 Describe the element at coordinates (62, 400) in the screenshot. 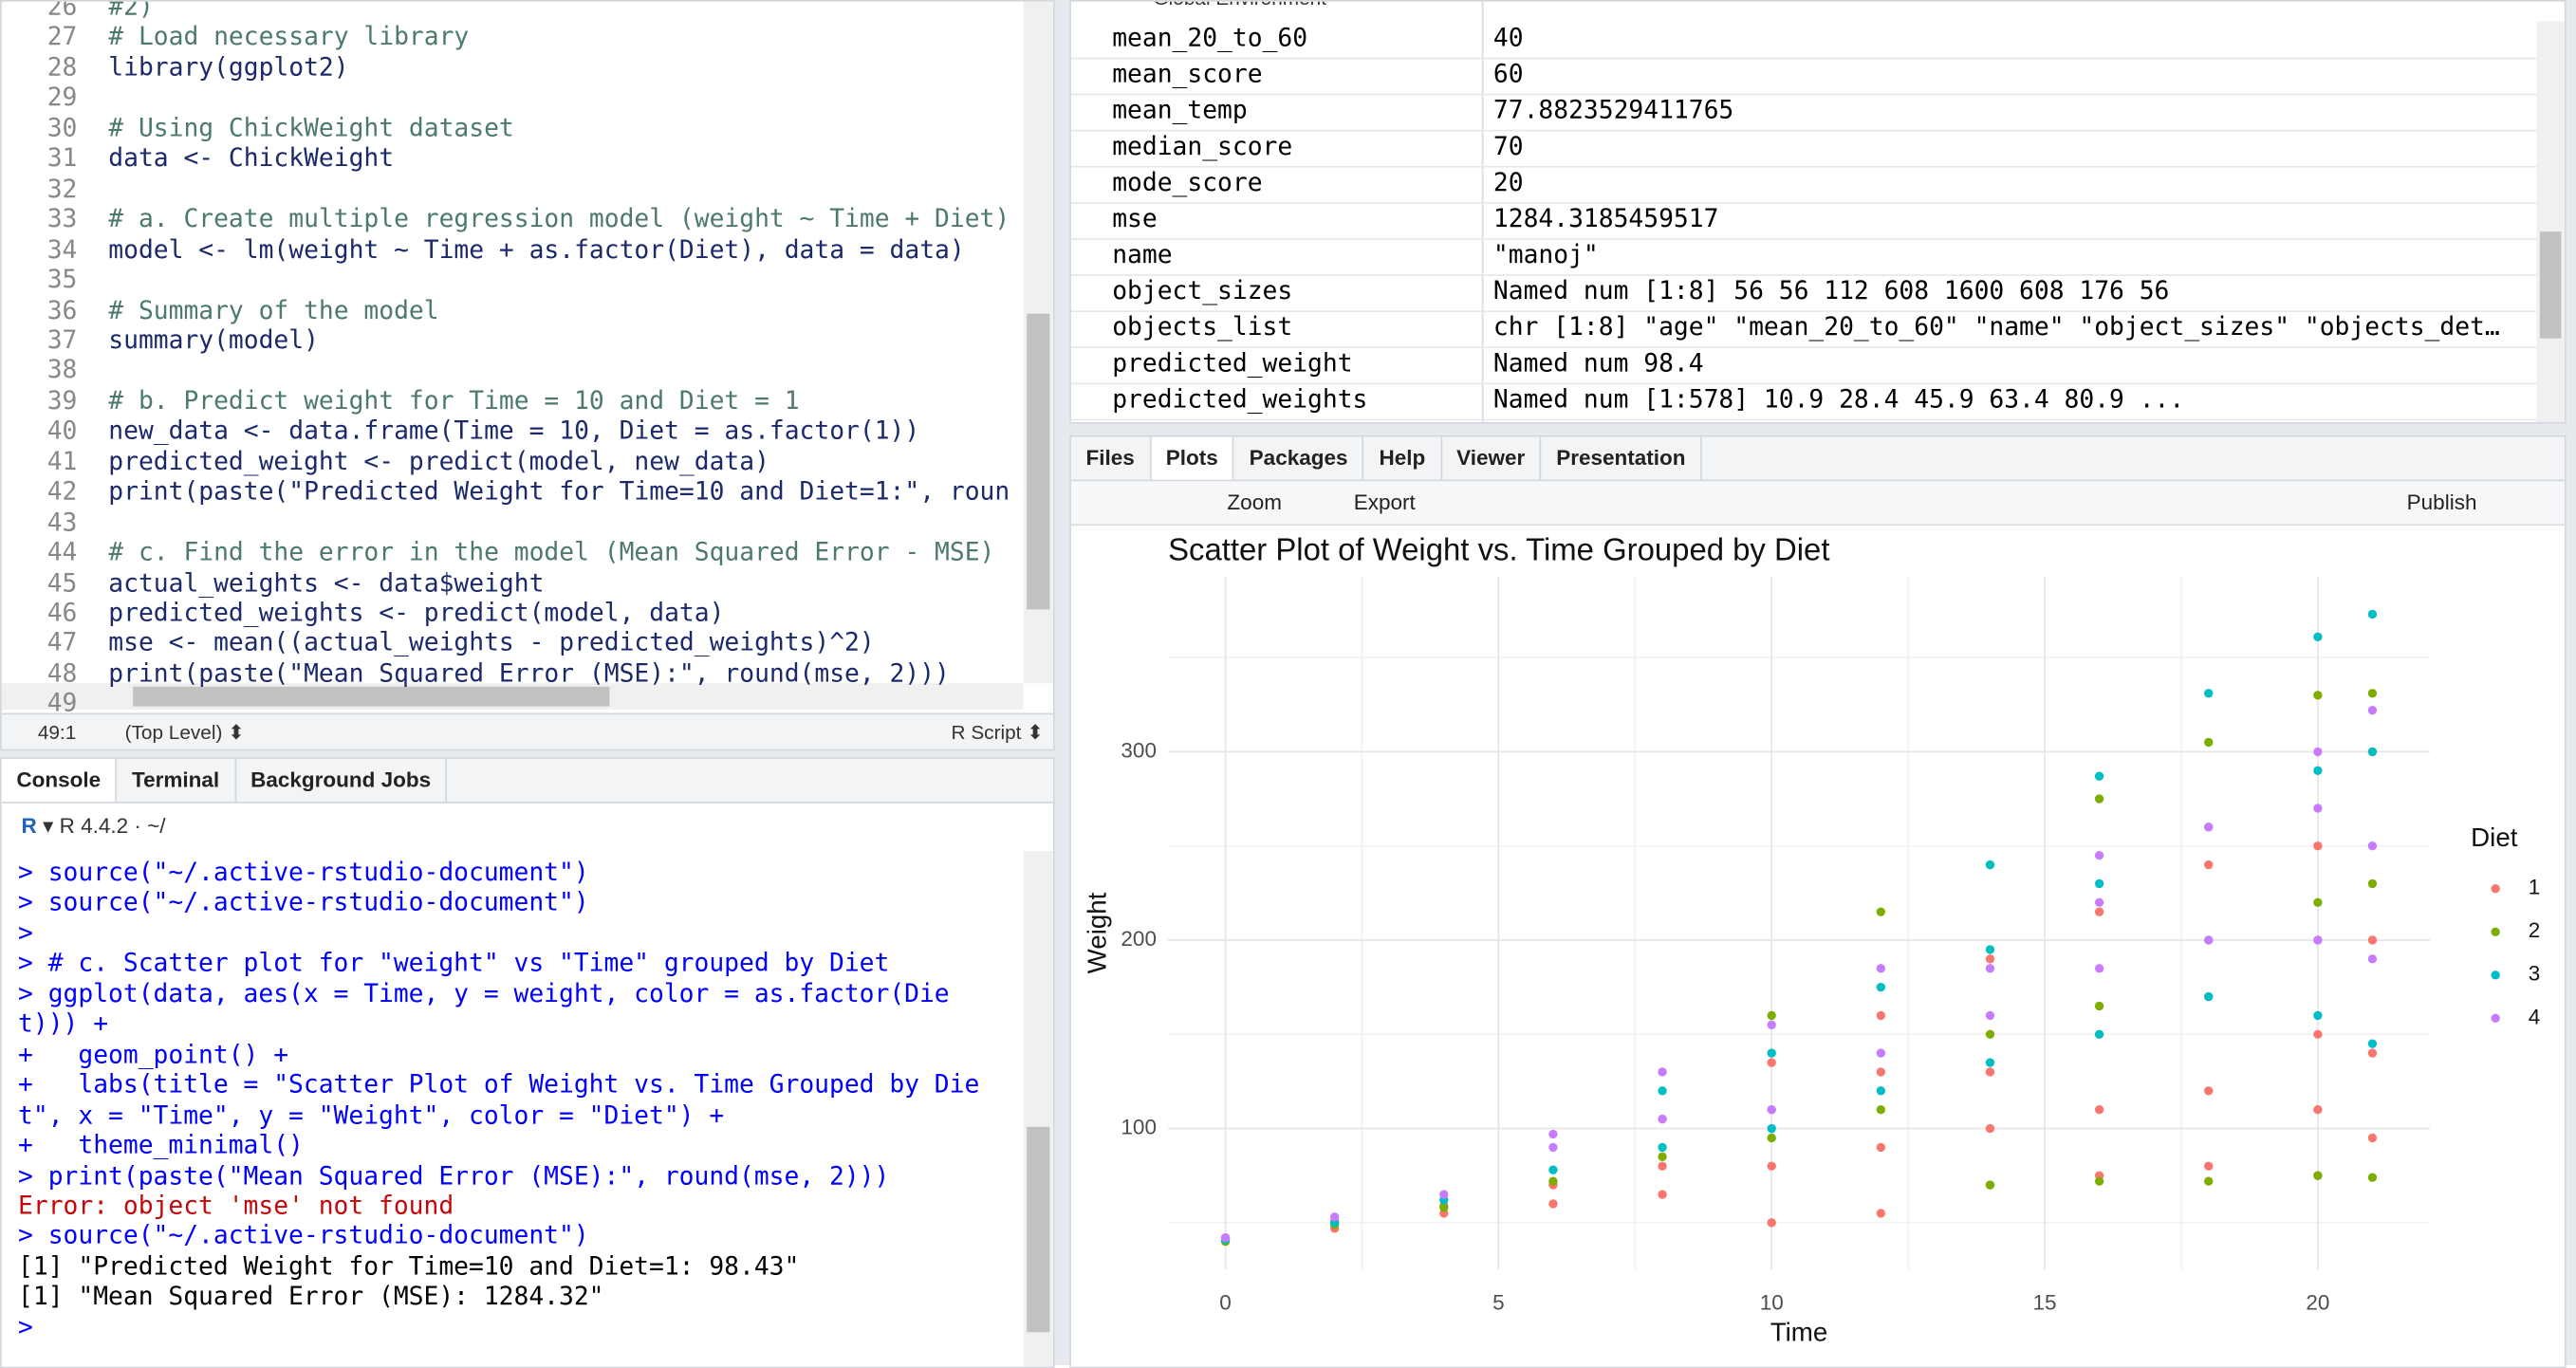

I see `line-number: 39` at that location.